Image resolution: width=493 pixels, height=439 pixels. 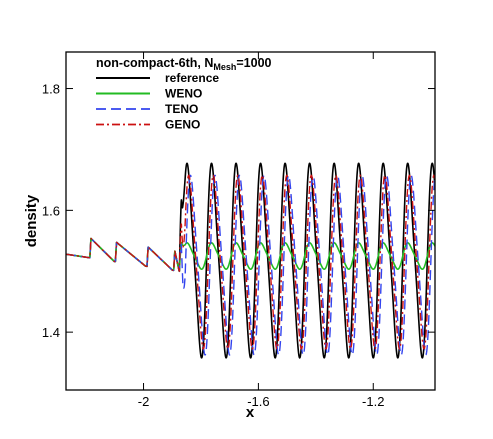 What do you see at coordinates (250, 255) in the screenshot?
I see `series-line-weno` at bounding box center [250, 255].